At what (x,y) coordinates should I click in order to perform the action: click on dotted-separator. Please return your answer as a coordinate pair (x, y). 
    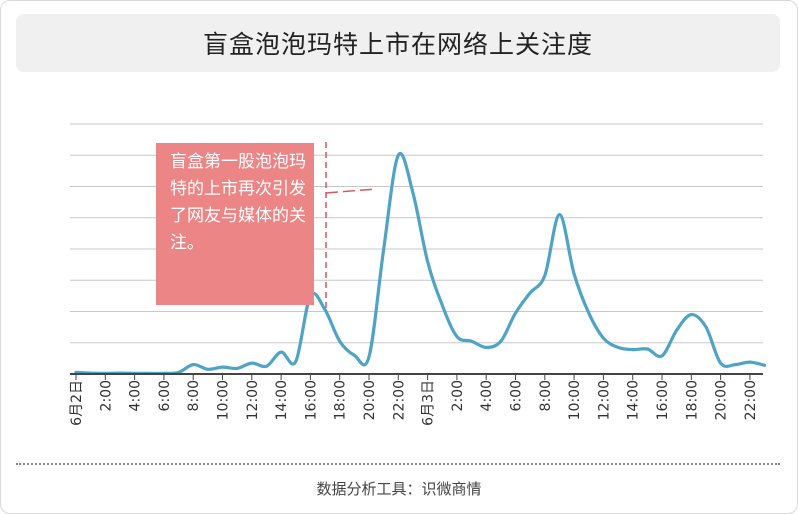
    Looking at the image, I should click on (398, 464).